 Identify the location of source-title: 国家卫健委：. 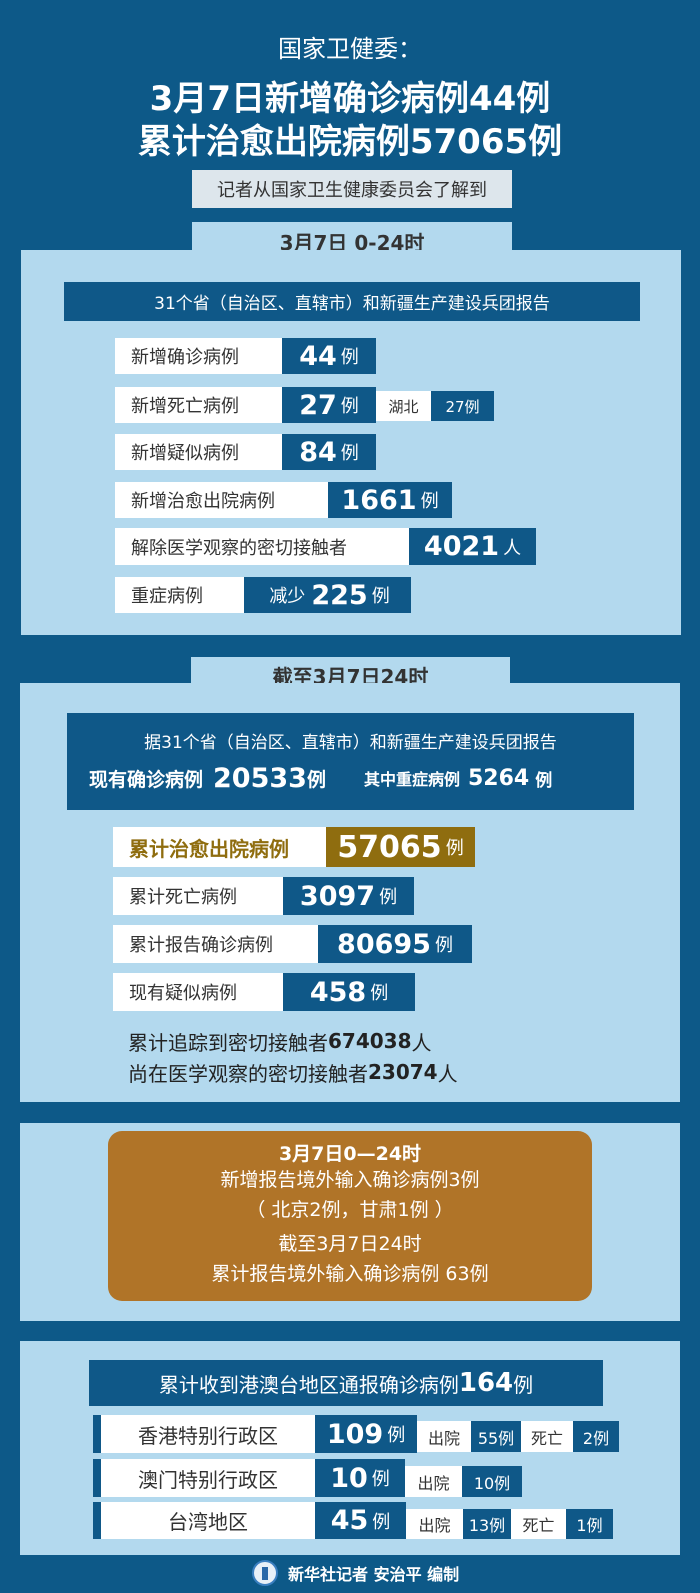
(350, 48).